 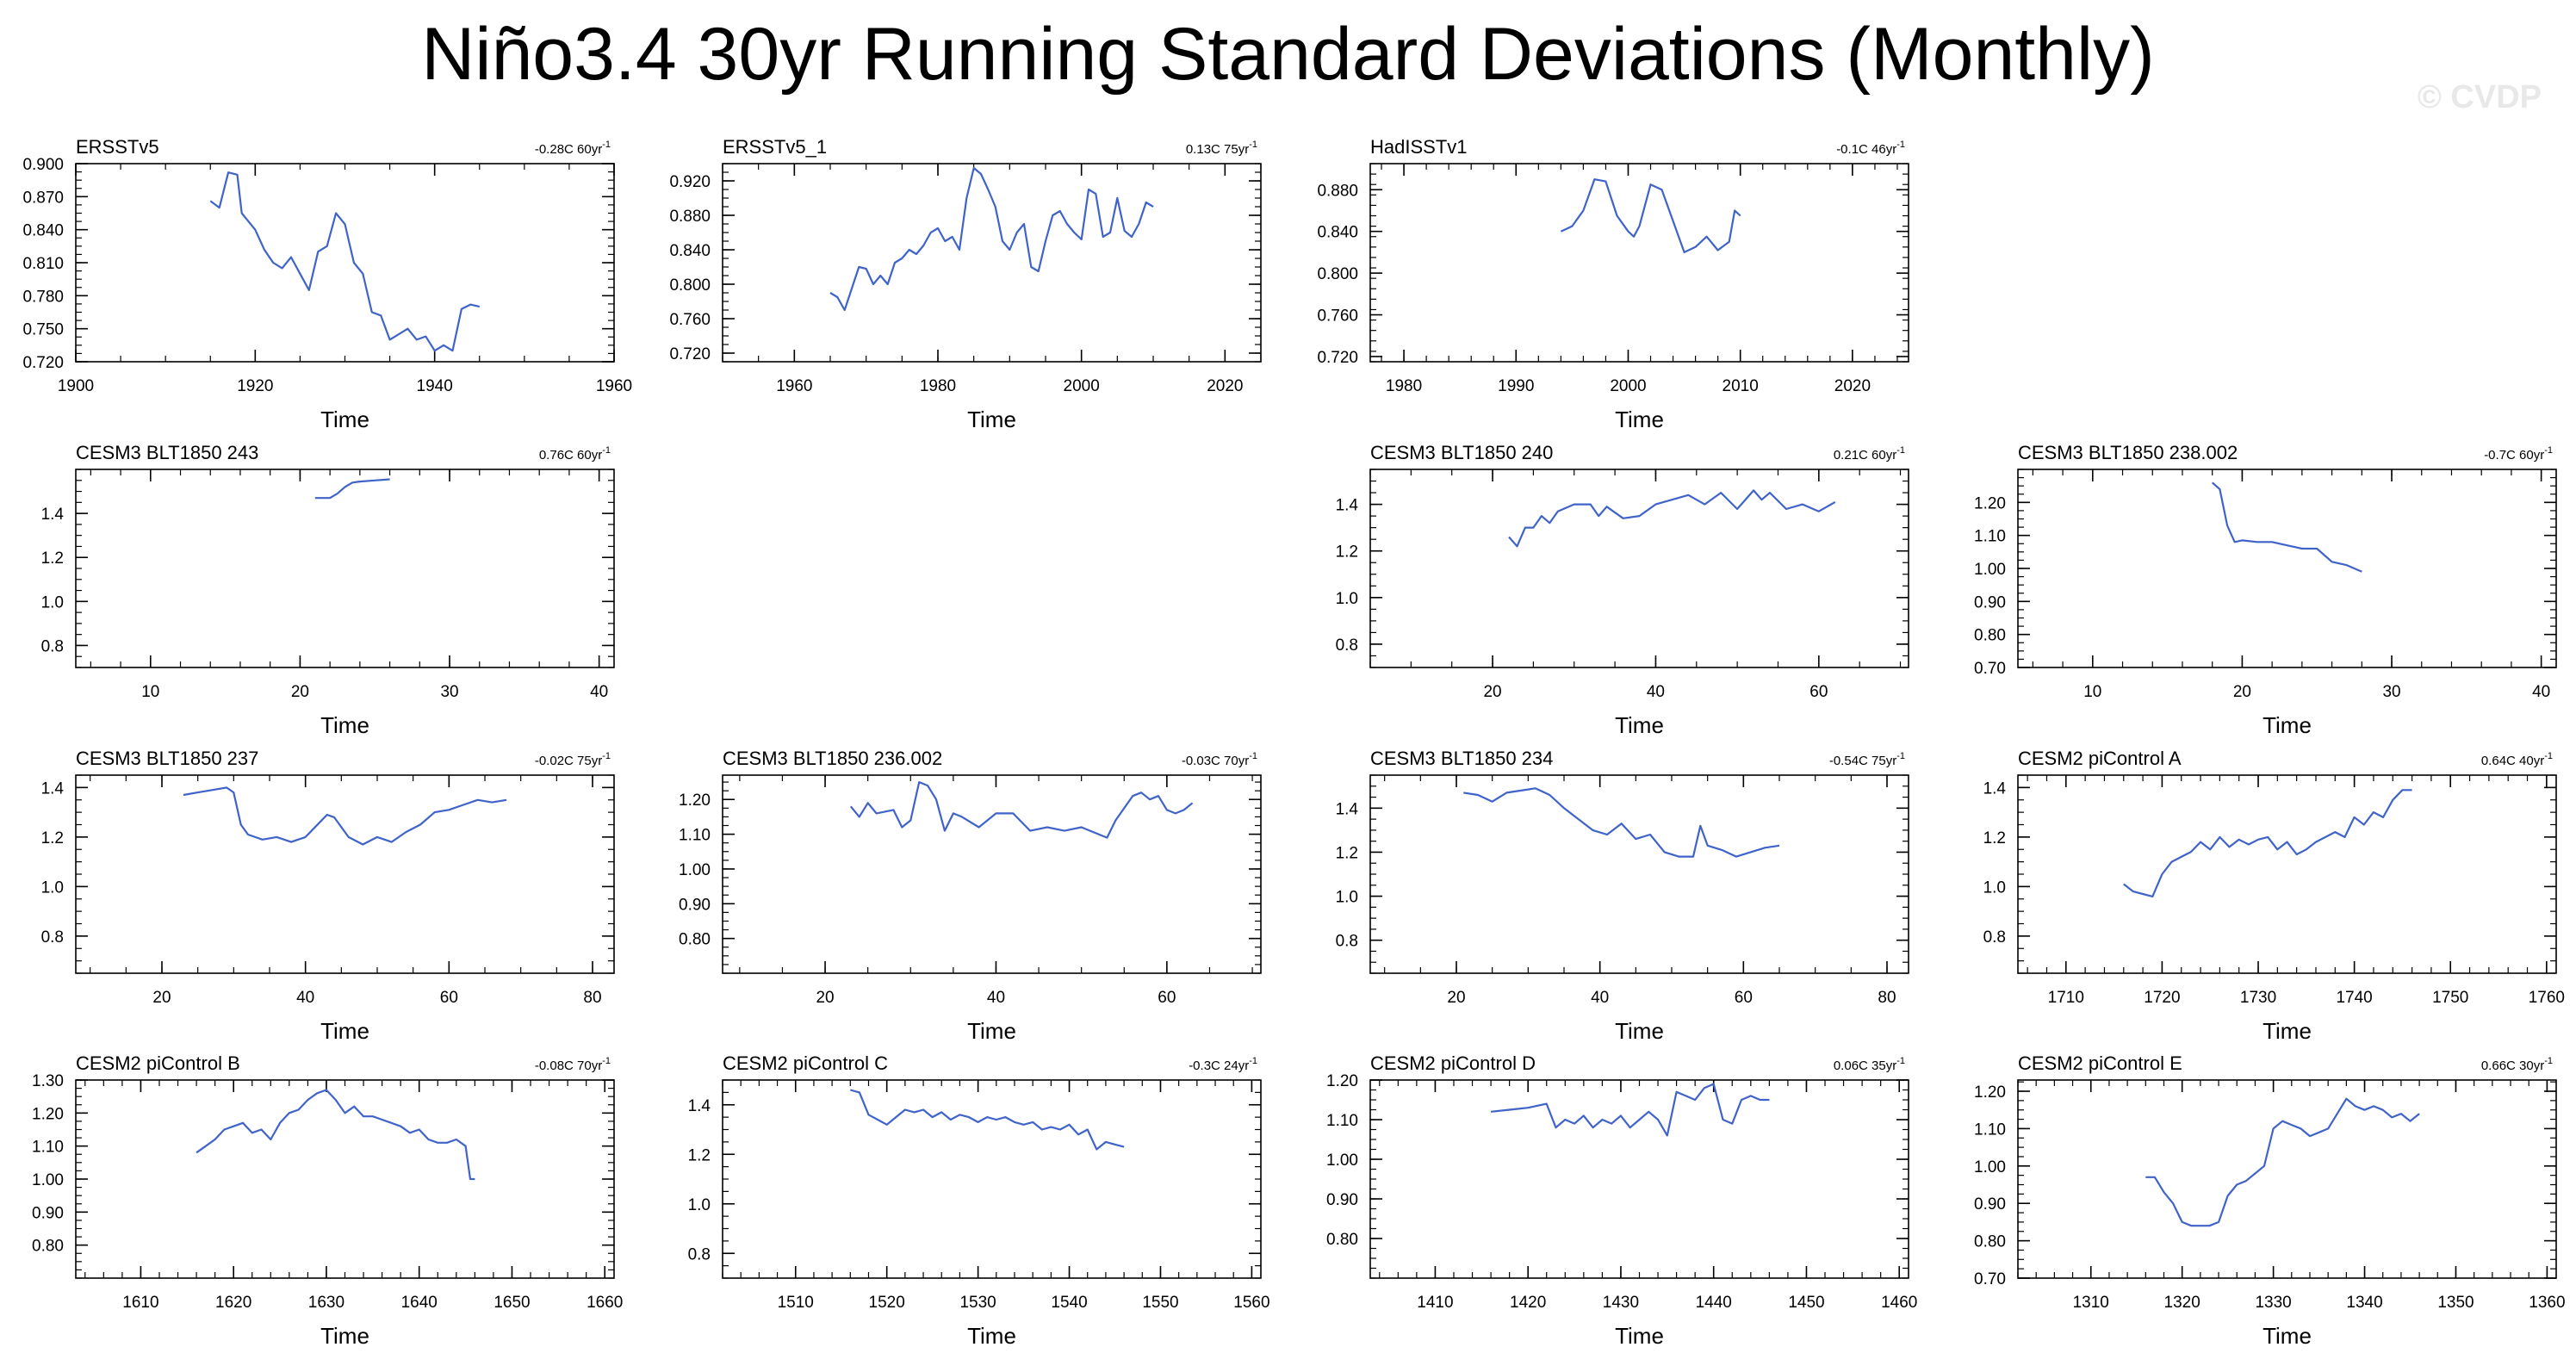 I want to click on chart-title: CESM3 BLT1850 238.002, so click(x=2128, y=453).